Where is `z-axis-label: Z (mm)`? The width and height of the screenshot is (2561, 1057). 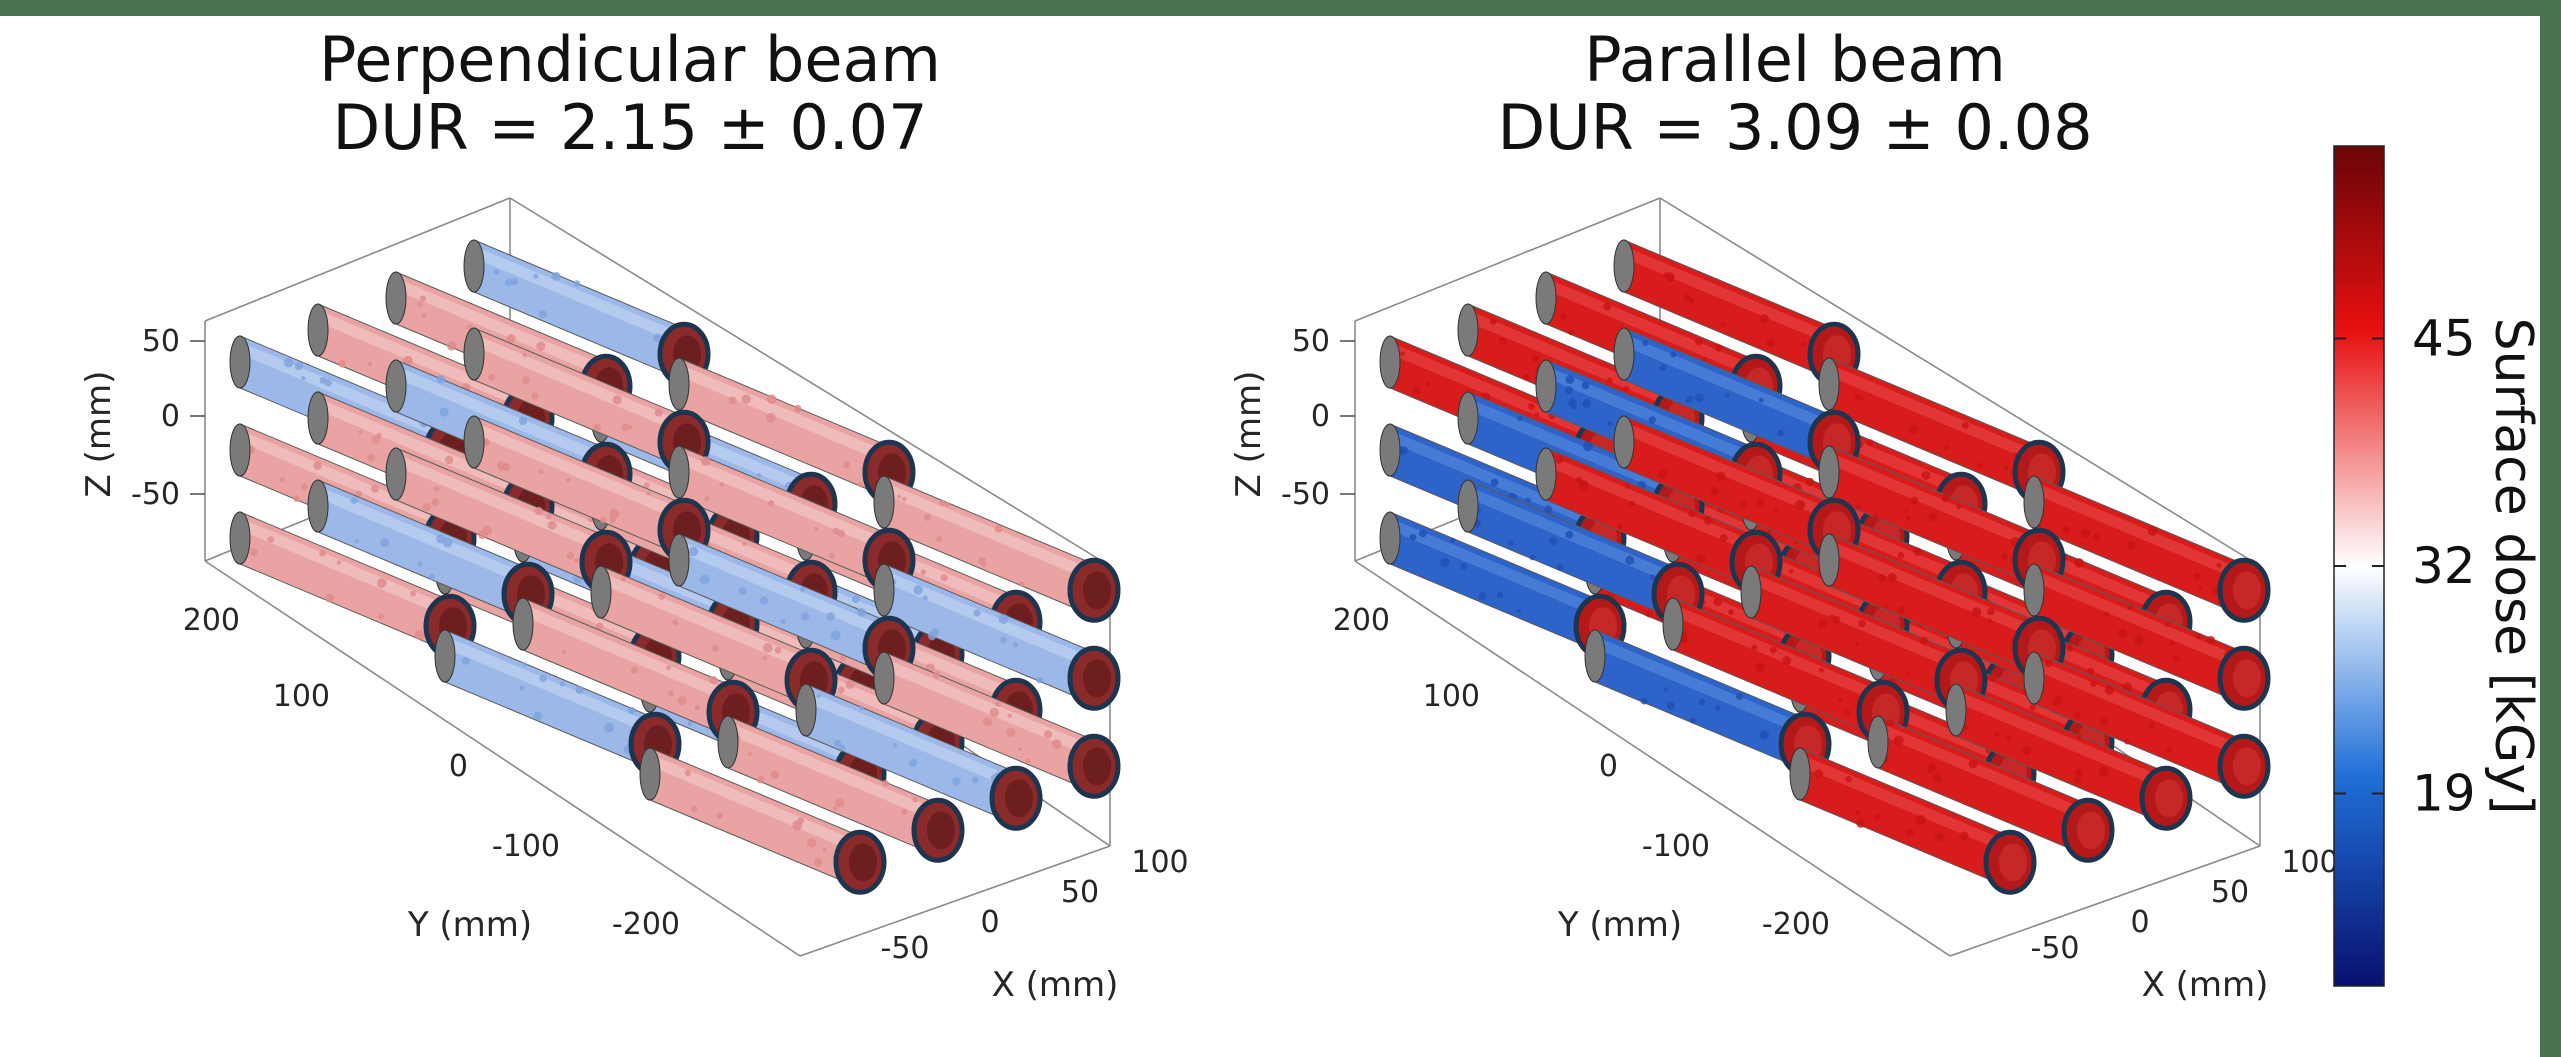
z-axis-label: Z (mm) is located at coordinates (99, 434).